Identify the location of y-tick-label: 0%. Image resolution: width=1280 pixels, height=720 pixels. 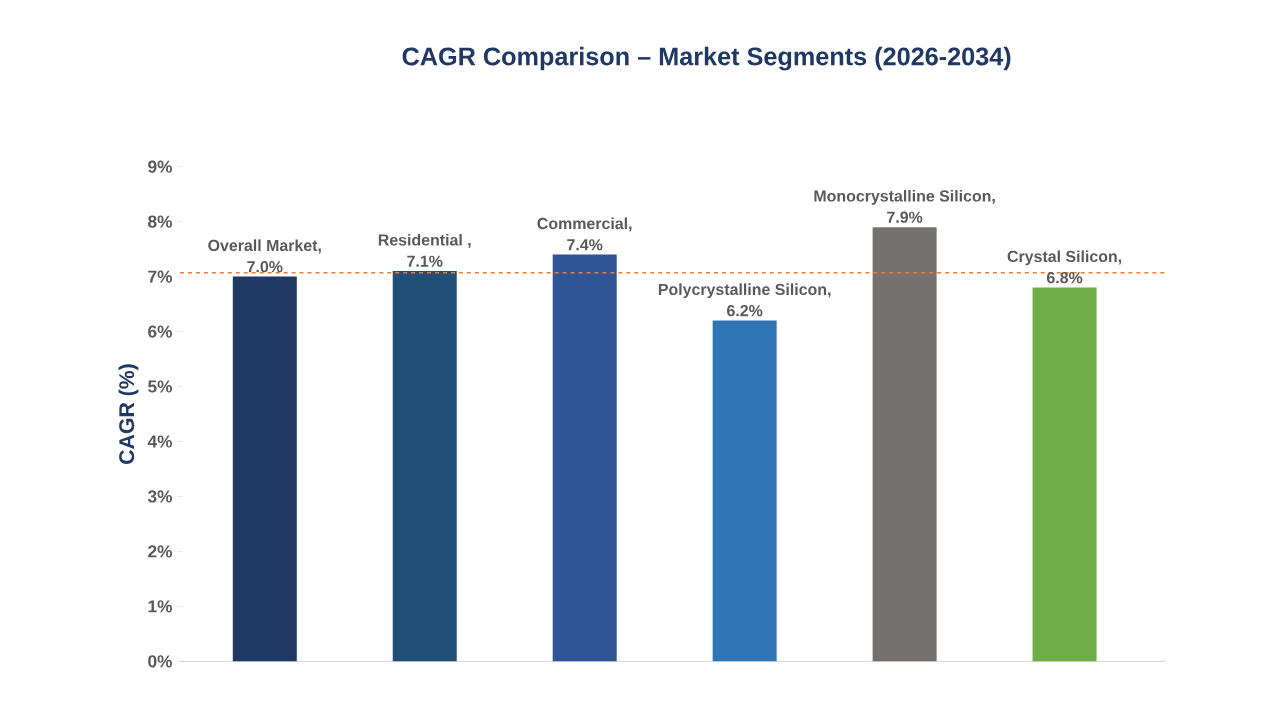
(160, 661).